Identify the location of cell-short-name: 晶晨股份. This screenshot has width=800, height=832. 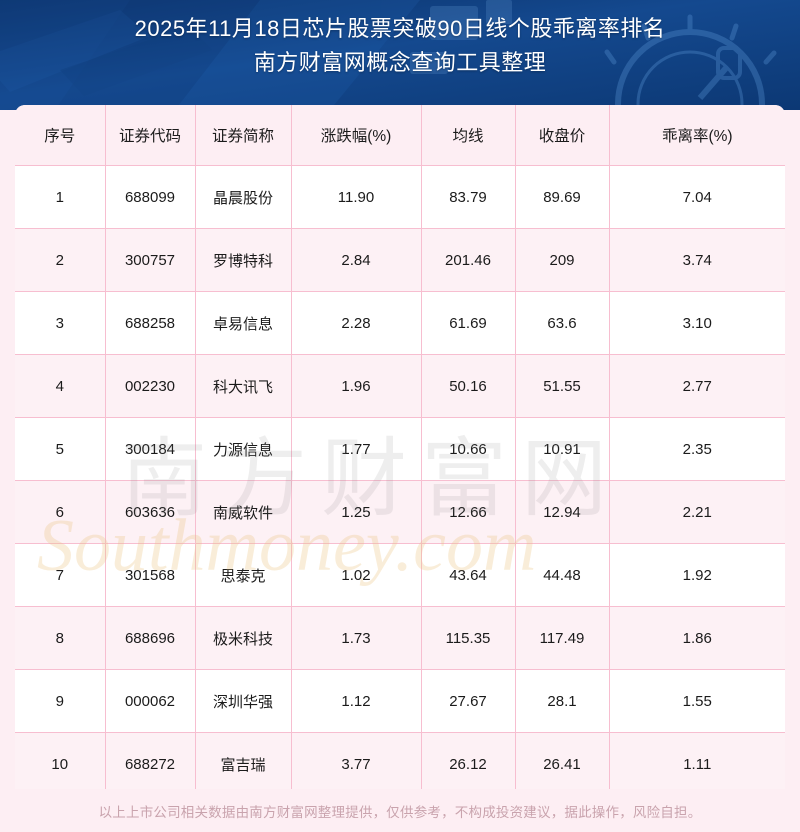
(243, 197).